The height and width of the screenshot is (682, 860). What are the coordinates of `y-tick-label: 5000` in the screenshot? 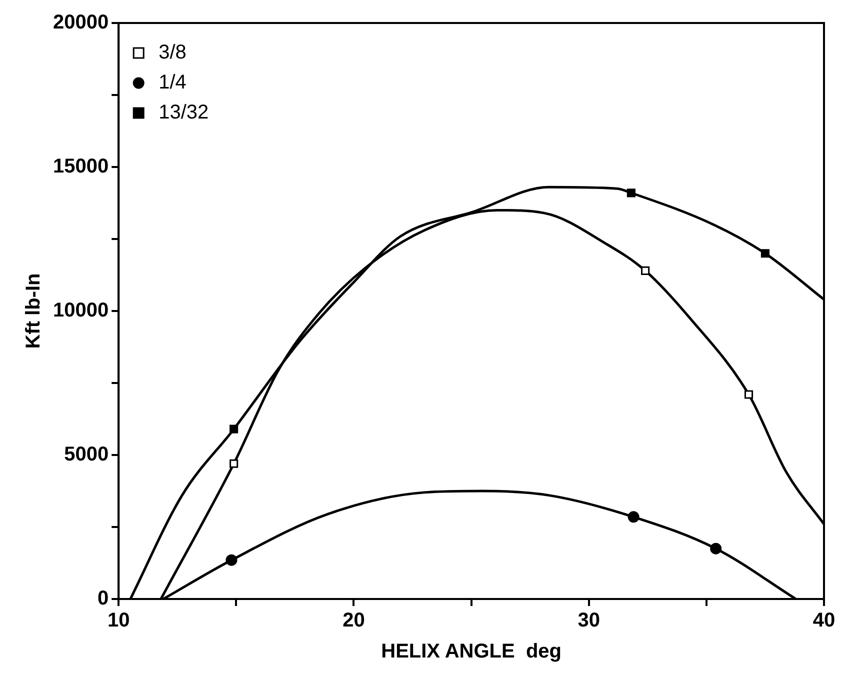 It's located at (86, 455).